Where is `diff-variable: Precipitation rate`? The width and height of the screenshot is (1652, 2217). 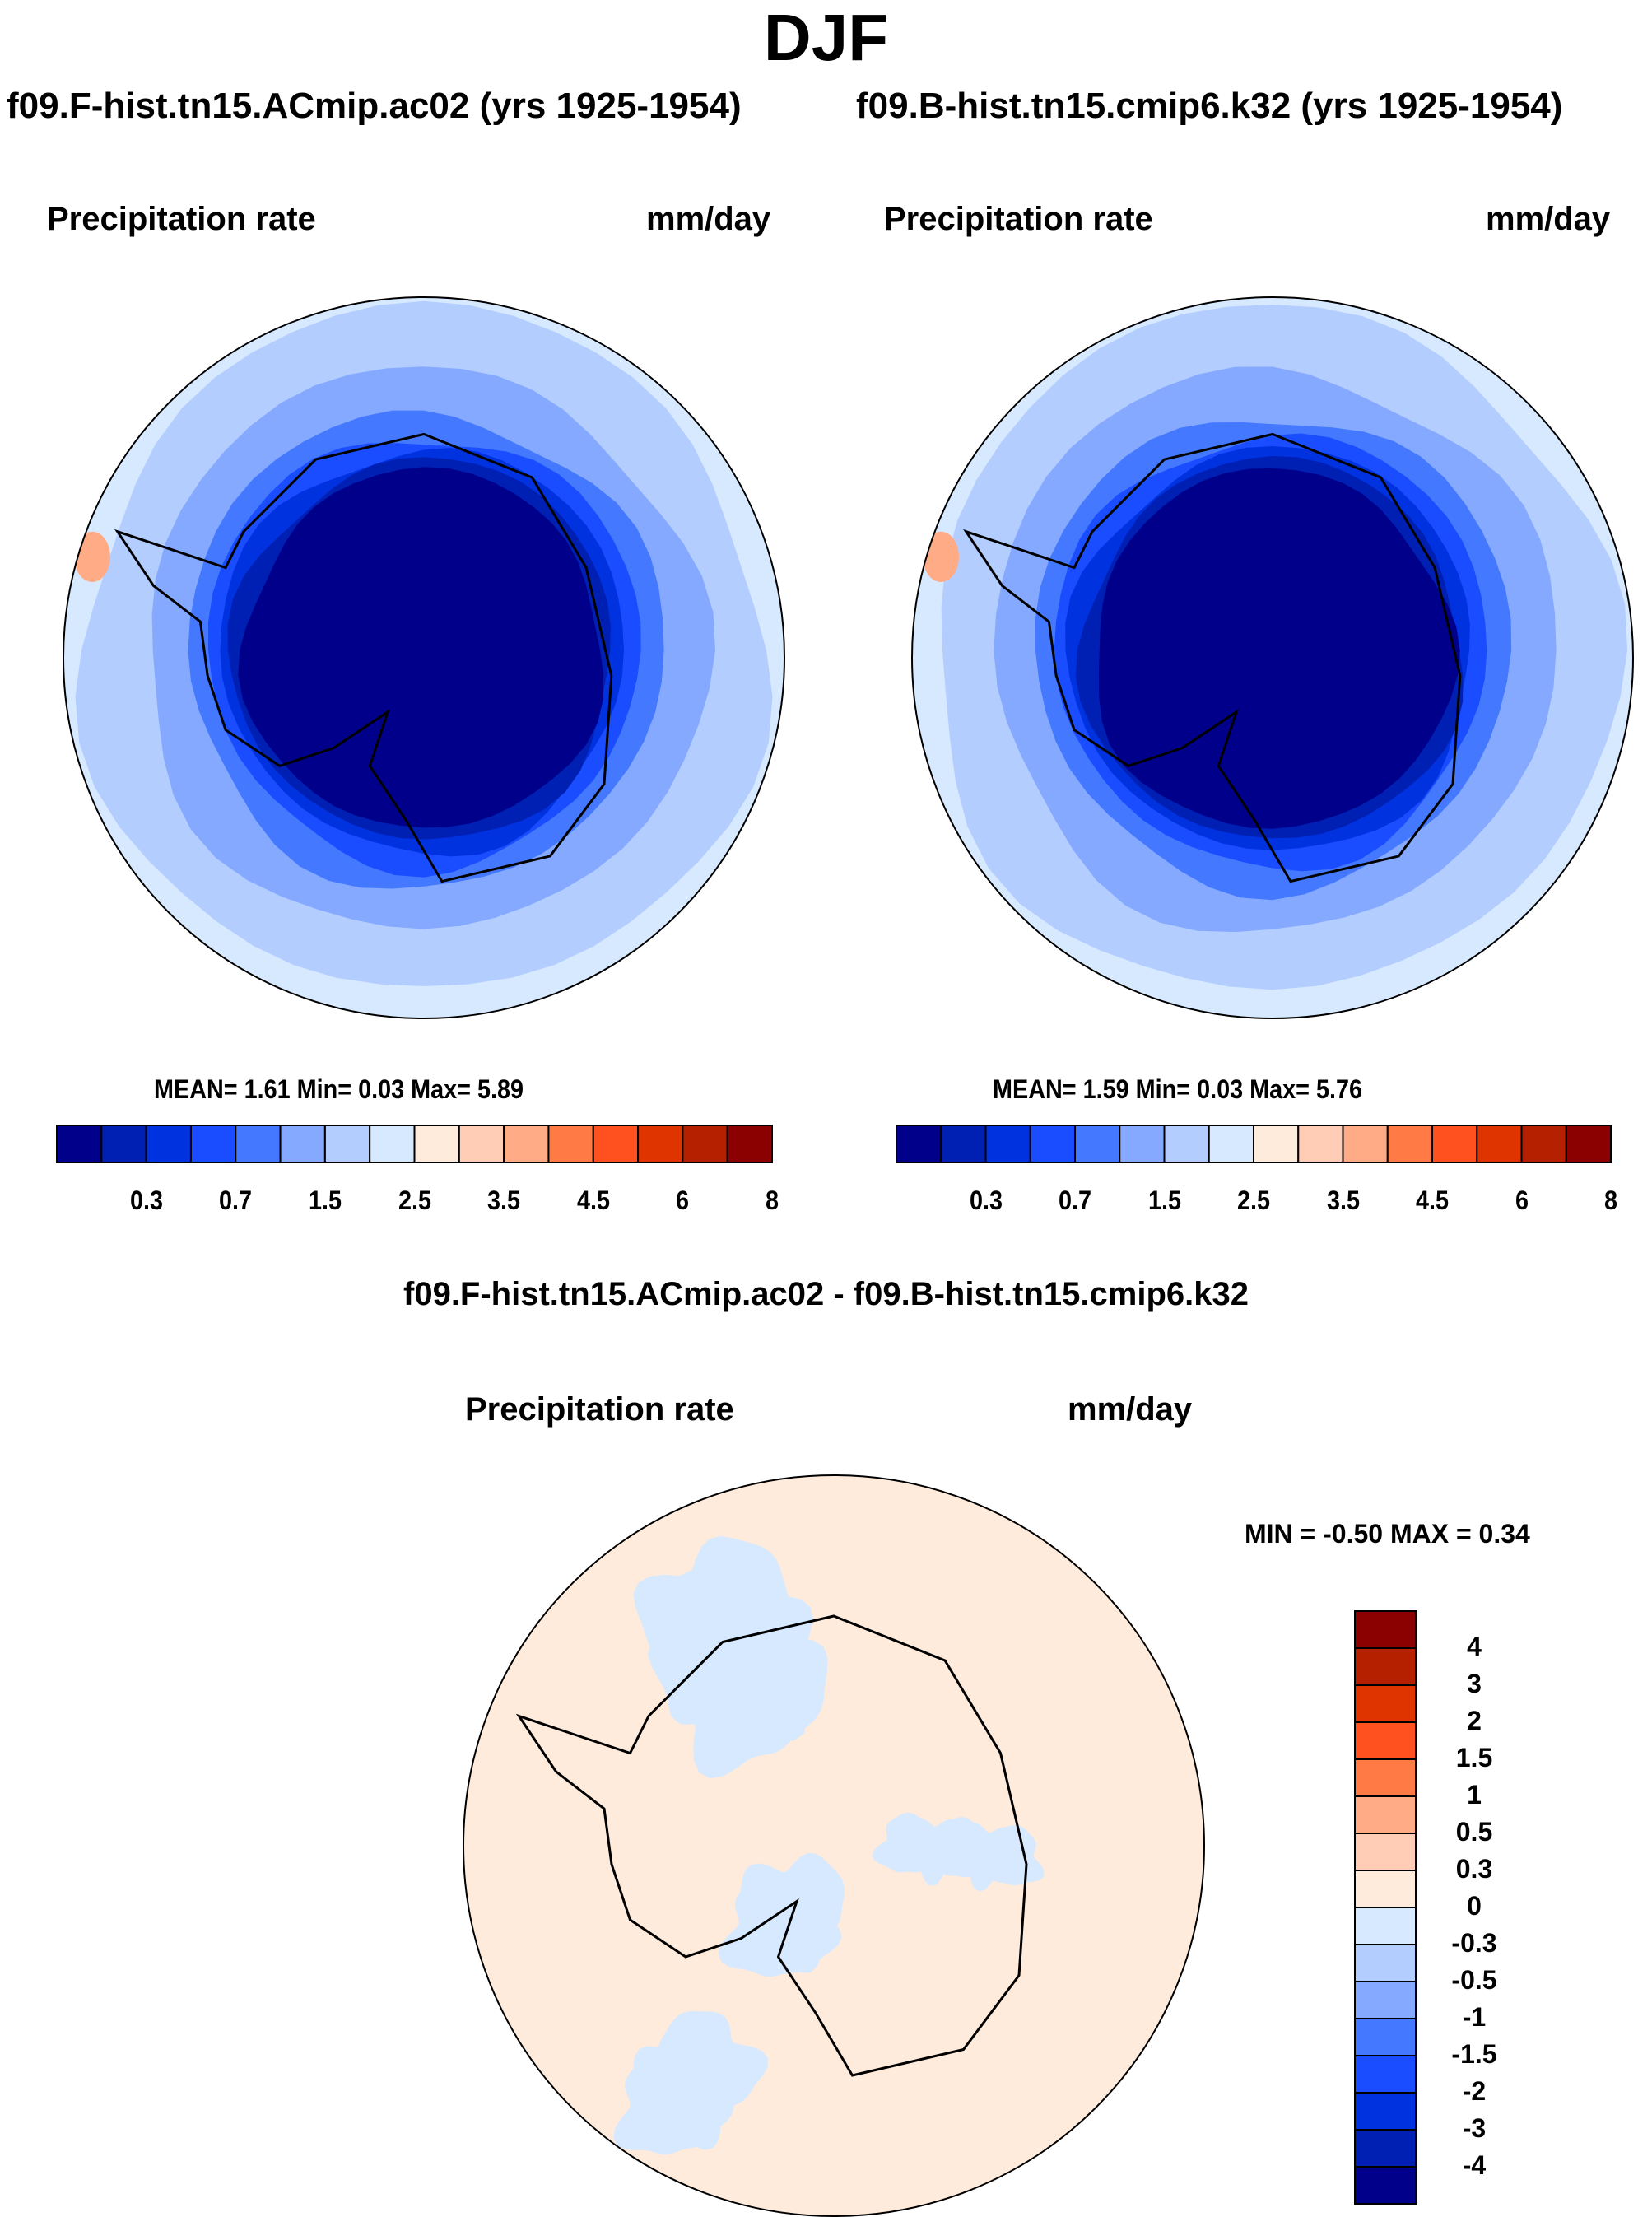 diff-variable: Precipitation rate is located at coordinates (599, 1409).